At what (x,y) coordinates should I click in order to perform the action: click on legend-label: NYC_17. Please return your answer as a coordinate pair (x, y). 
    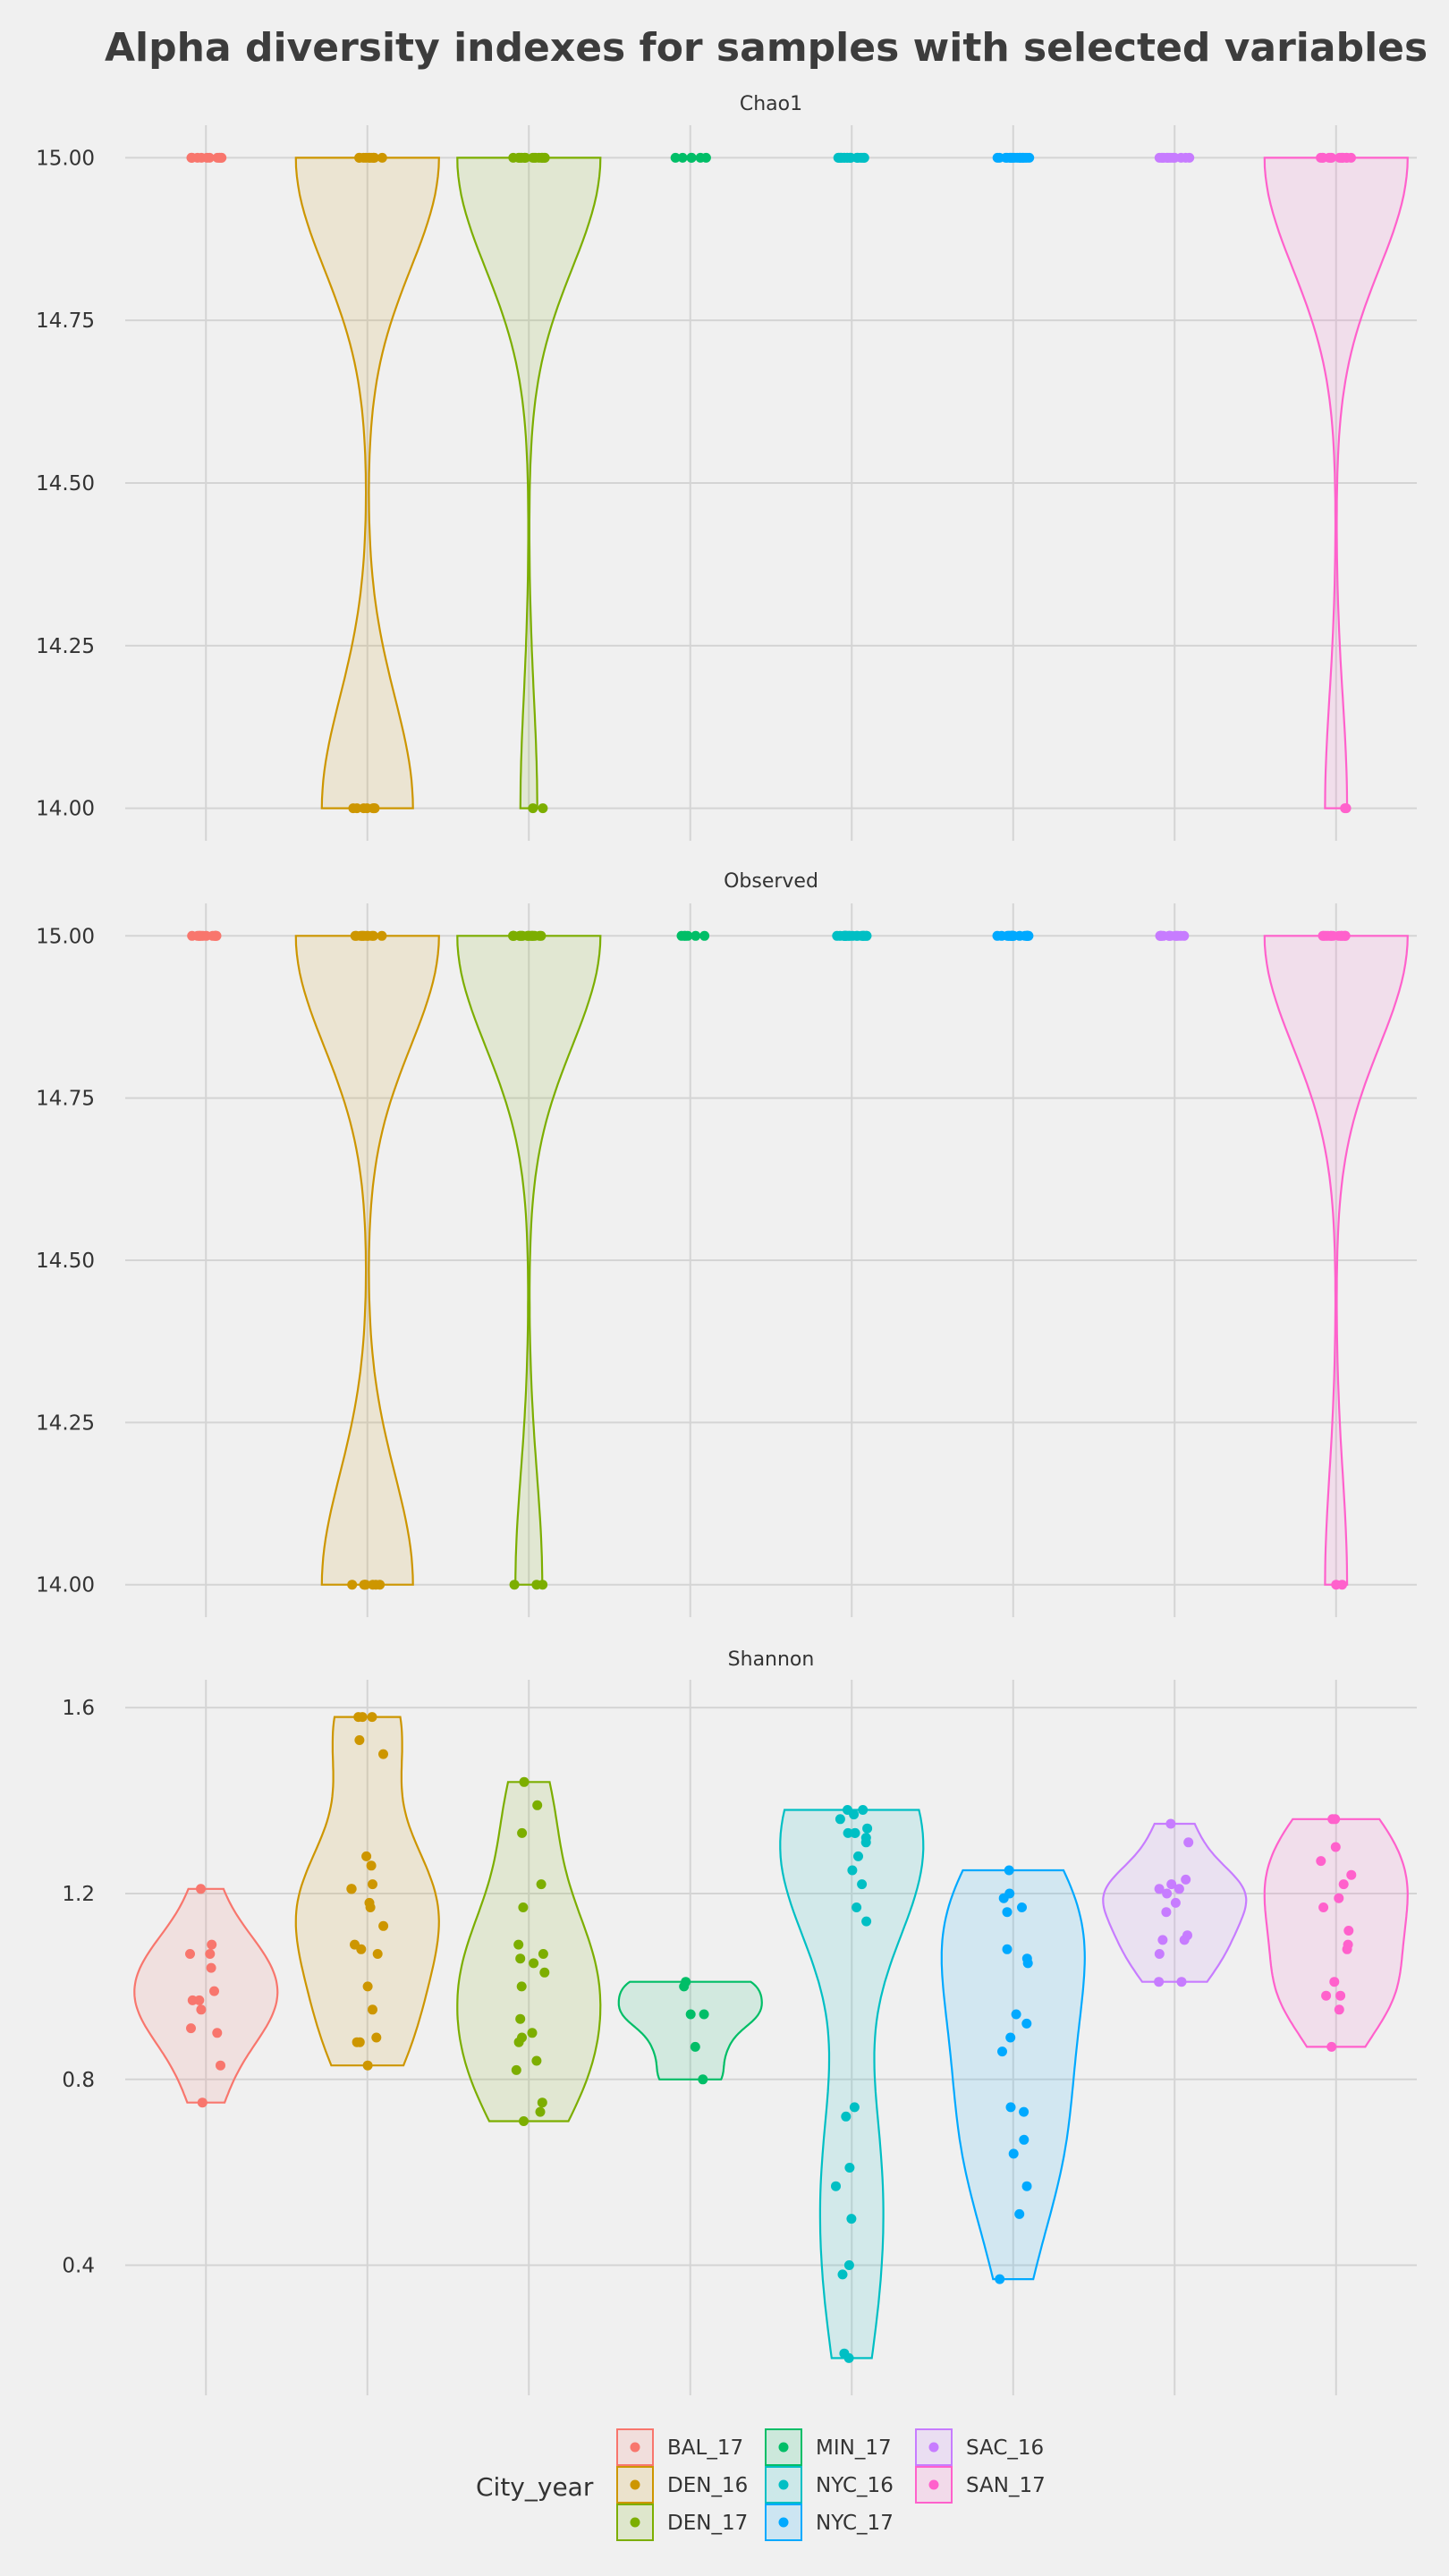
    Looking at the image, I should click on (855, 2523).